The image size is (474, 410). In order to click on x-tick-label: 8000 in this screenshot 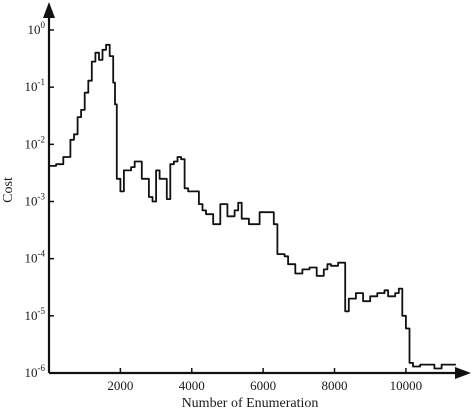, I will do `click(335, 385)`.